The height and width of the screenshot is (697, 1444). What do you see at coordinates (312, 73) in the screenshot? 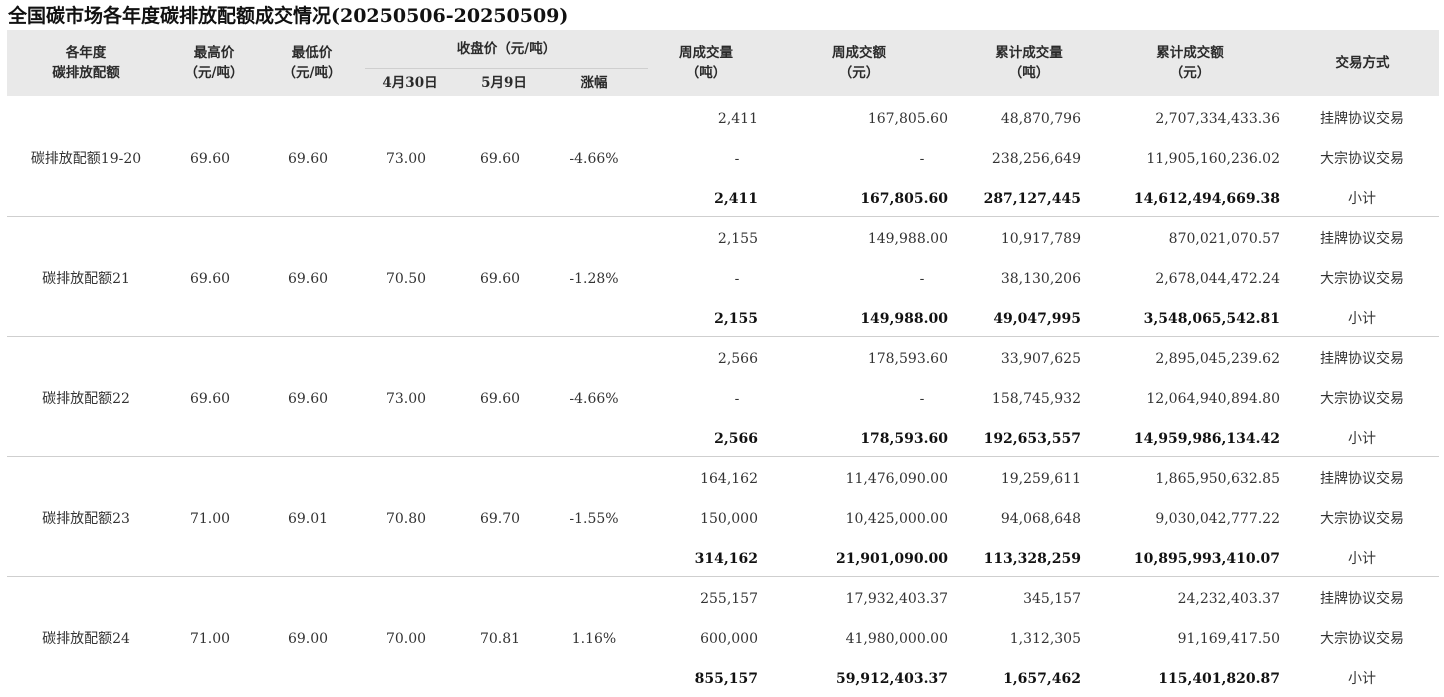
I see `header-low-line2: （元/吨）` at bounding box center [312, 73].